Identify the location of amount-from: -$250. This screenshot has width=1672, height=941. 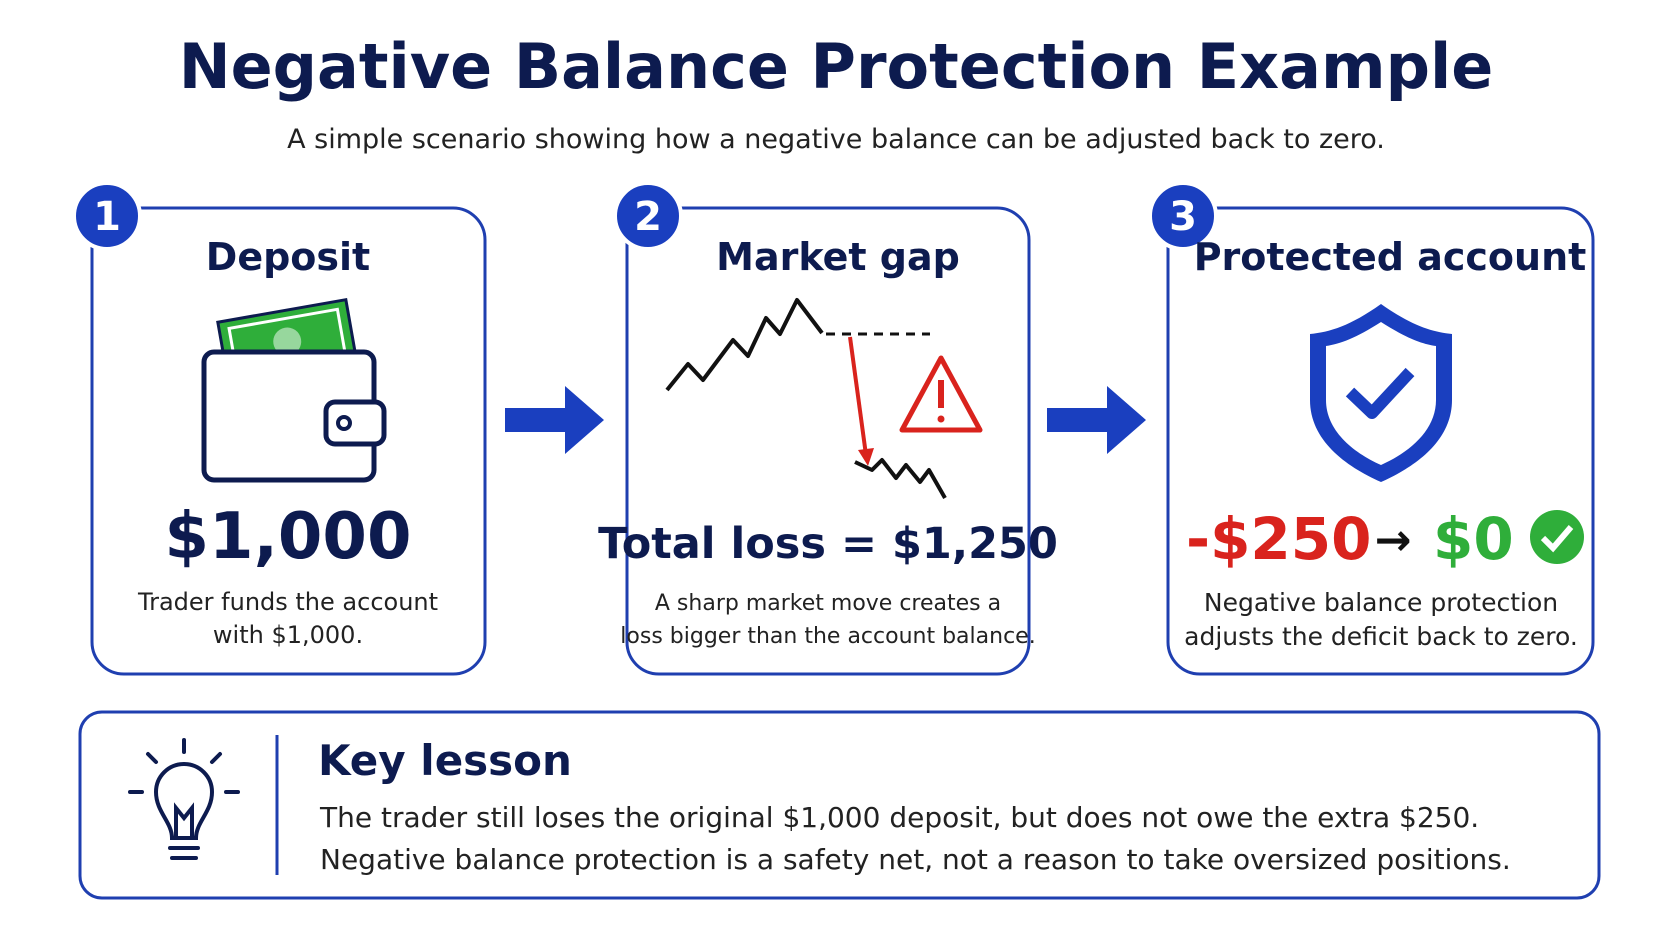
(1279, 539).